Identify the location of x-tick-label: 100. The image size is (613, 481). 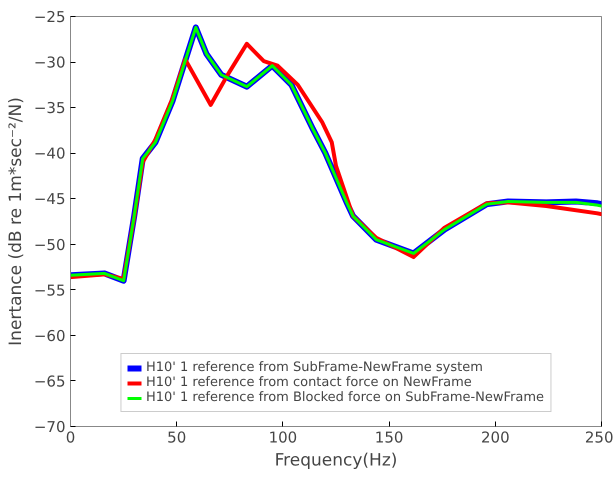
(283, 437).